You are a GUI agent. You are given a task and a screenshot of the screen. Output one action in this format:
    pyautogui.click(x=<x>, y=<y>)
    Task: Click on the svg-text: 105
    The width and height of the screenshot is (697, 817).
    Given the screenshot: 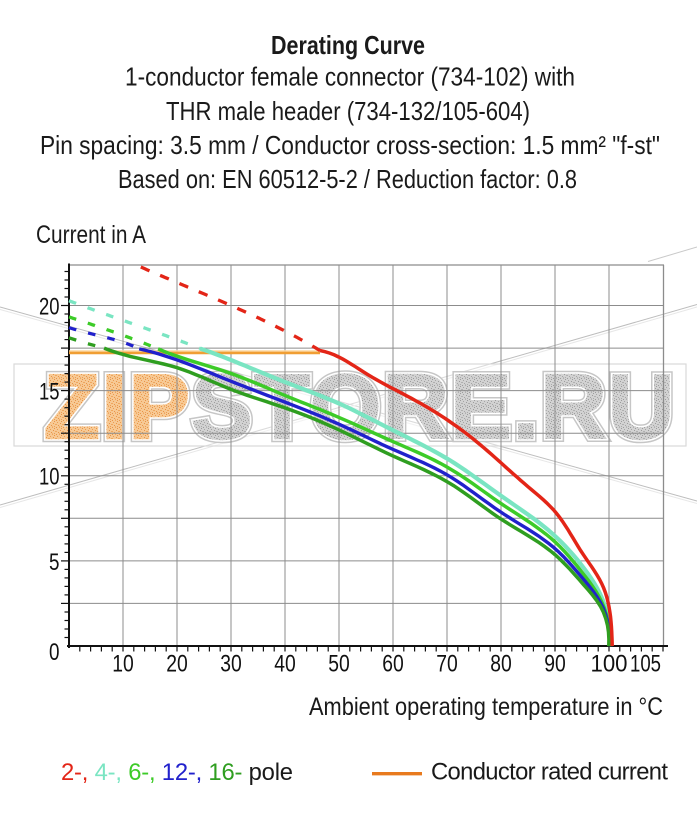 What is the action you would take?
    pyautogui.click(x=645, y=664)
    